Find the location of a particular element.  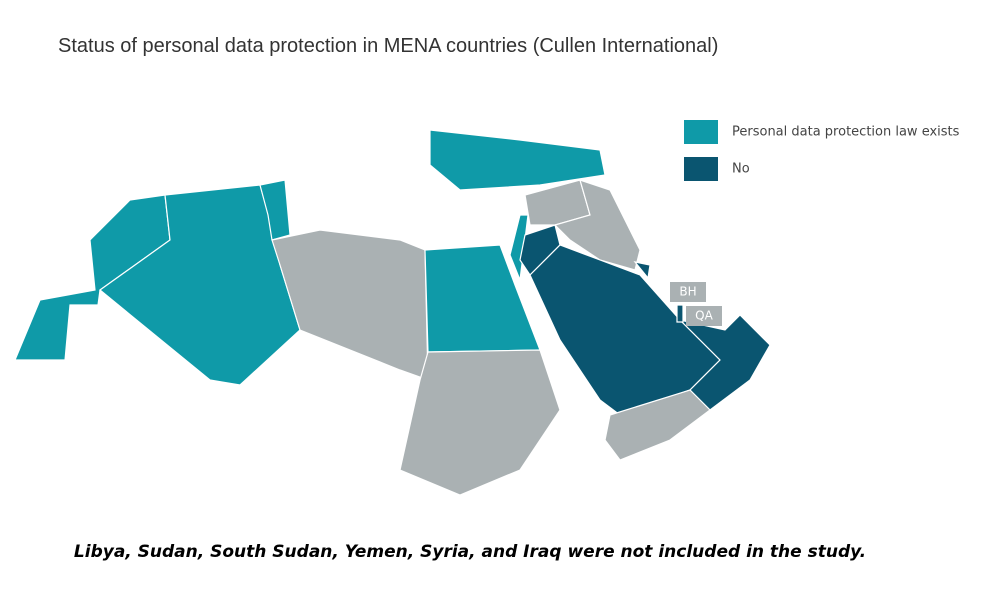

libya is located at coordinates (350, 305).